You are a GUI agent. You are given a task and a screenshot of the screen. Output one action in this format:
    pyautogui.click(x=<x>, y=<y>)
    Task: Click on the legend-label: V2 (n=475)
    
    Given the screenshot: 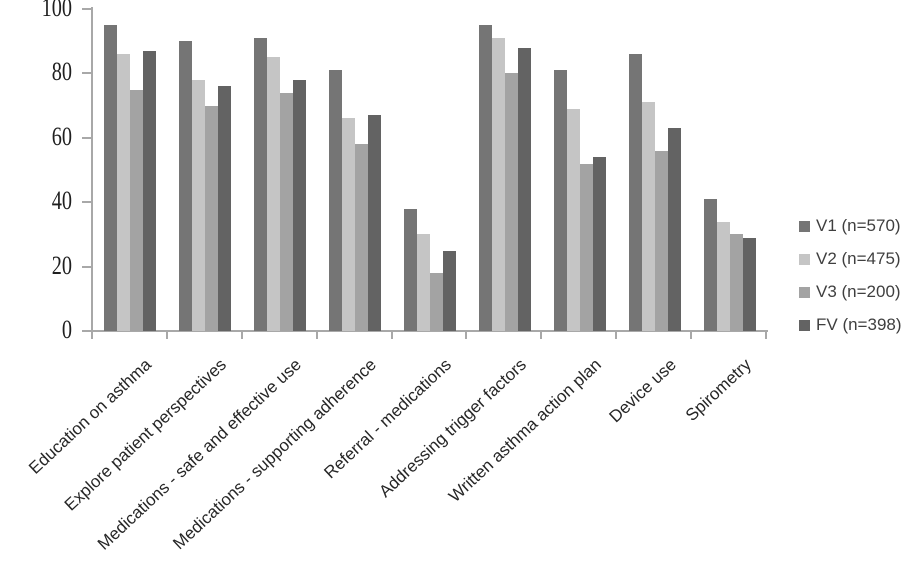 What is the action you would take?
    pyautogui.click(x=858, y=258)
    